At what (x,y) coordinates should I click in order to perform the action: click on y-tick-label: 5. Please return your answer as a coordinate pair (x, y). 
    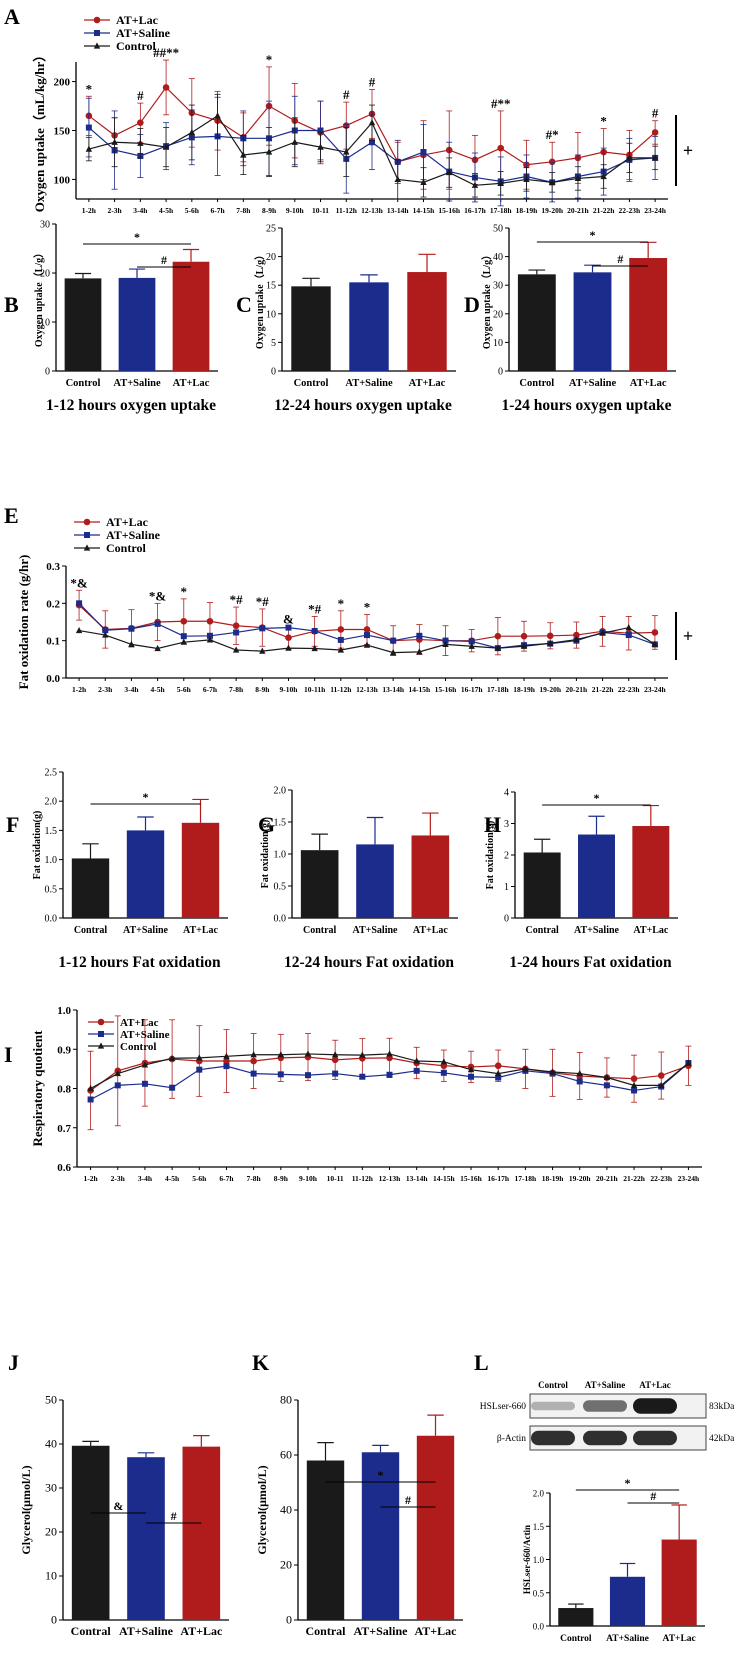
    Looking at the image, I should click on (273, 343).